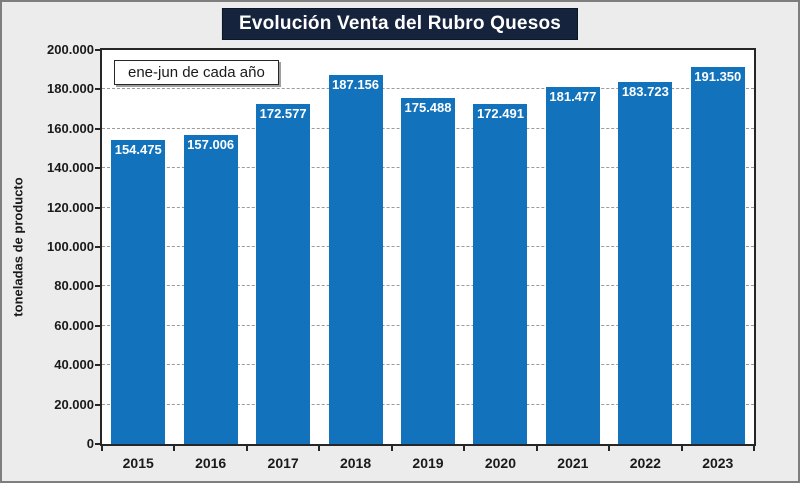 The height and width of the screenshot is (483, 800). What do you see at coordinates (283, 114) in the screenshot?
I see `bar-value-label: 172.577` at bounding box center [283, 114].